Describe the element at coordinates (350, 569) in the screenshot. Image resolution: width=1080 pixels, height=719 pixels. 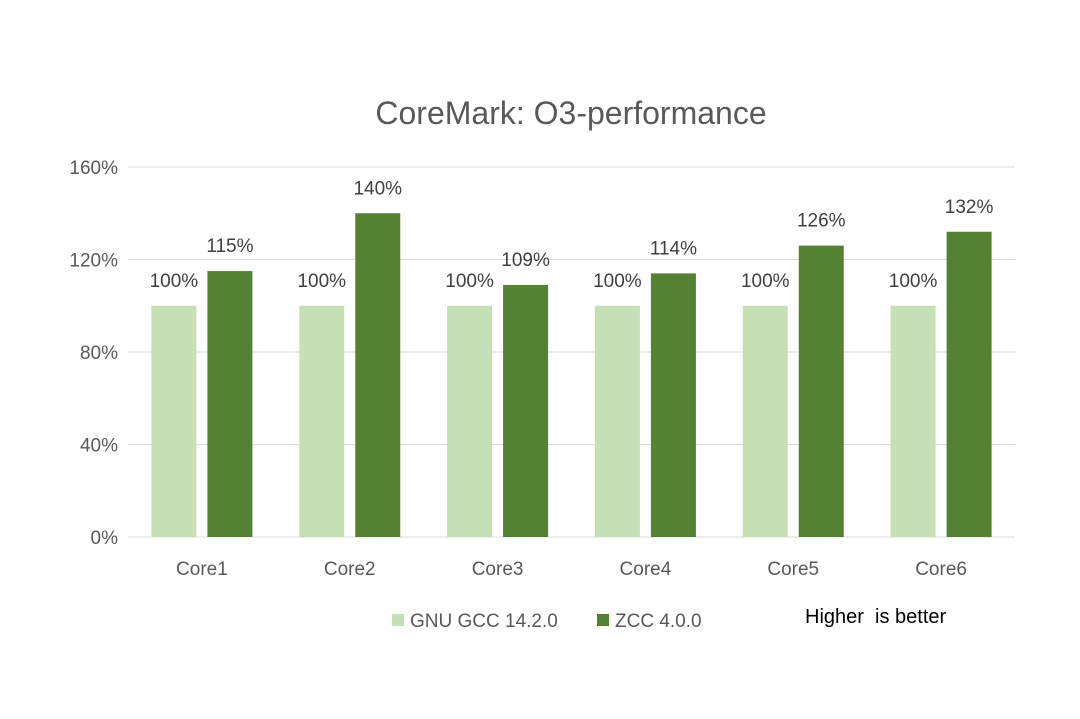
I see `x-tick-label-core2: Core2` at that location.